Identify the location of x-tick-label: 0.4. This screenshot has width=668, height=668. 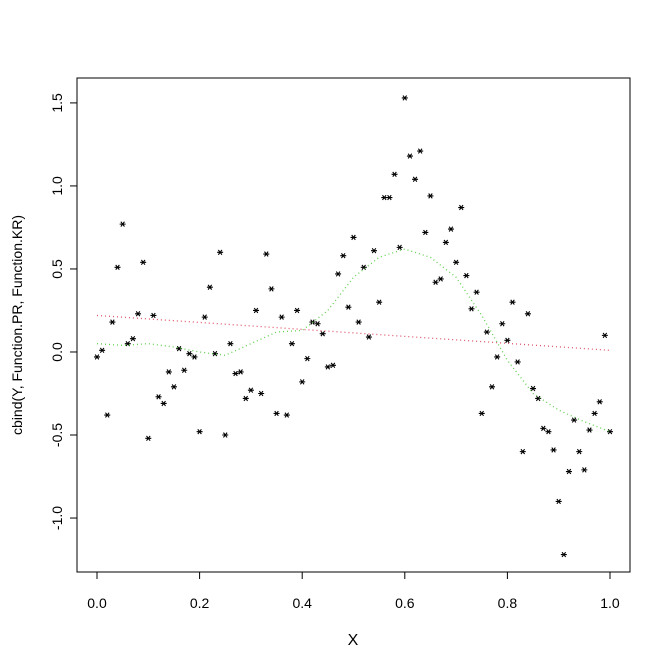
(302, 603).